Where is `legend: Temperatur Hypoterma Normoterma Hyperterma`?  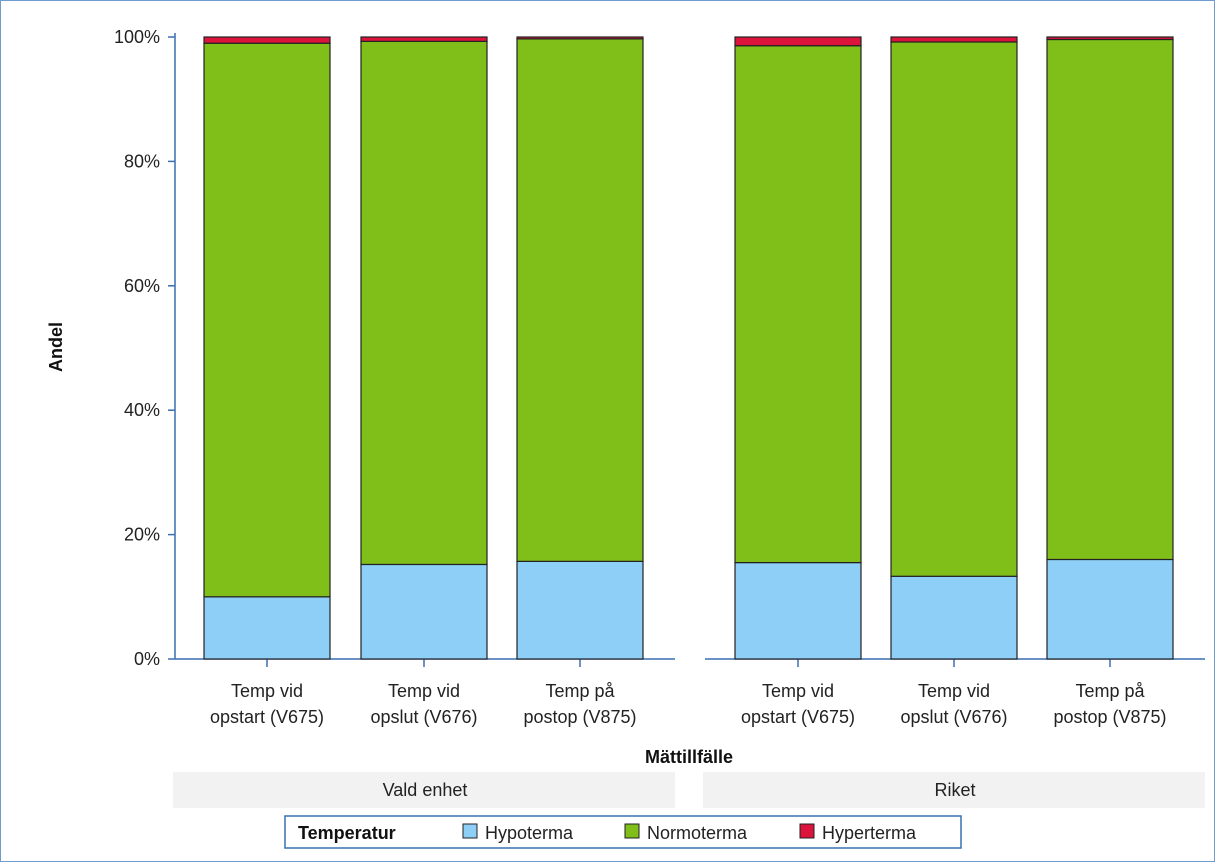 legend: Temperatur Hypoterma Normoterma Hyperterma is located at coordinates (623, 832).